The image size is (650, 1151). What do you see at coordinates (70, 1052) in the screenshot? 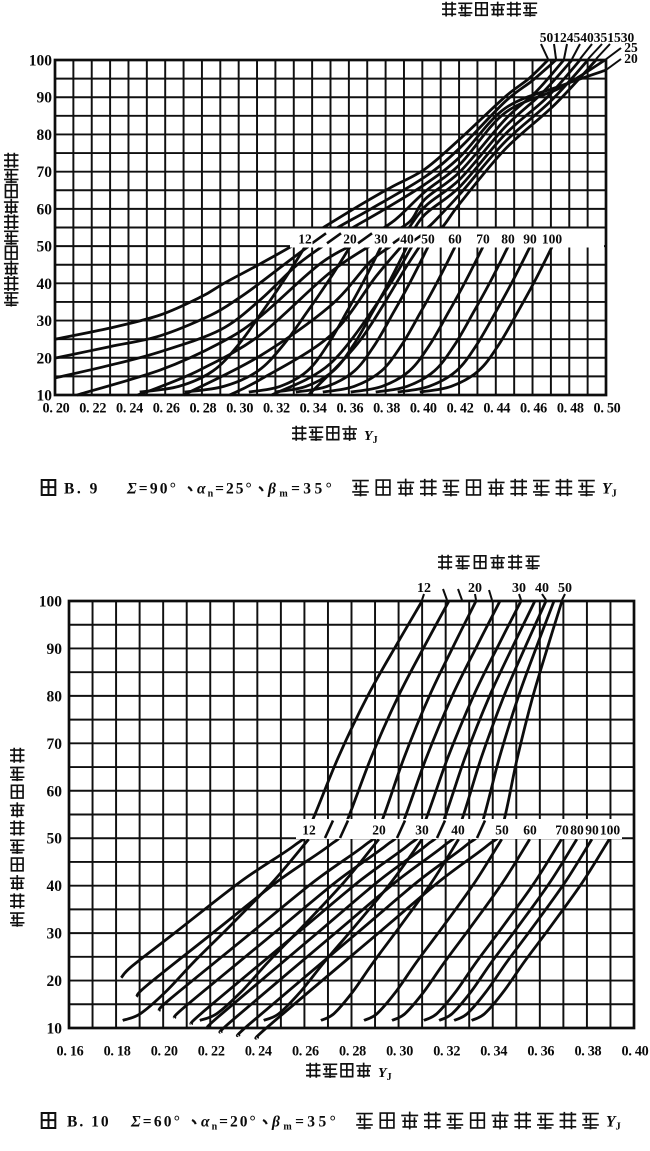
I see `svg-text: 0. 16` at bounding box center [70, 1052].